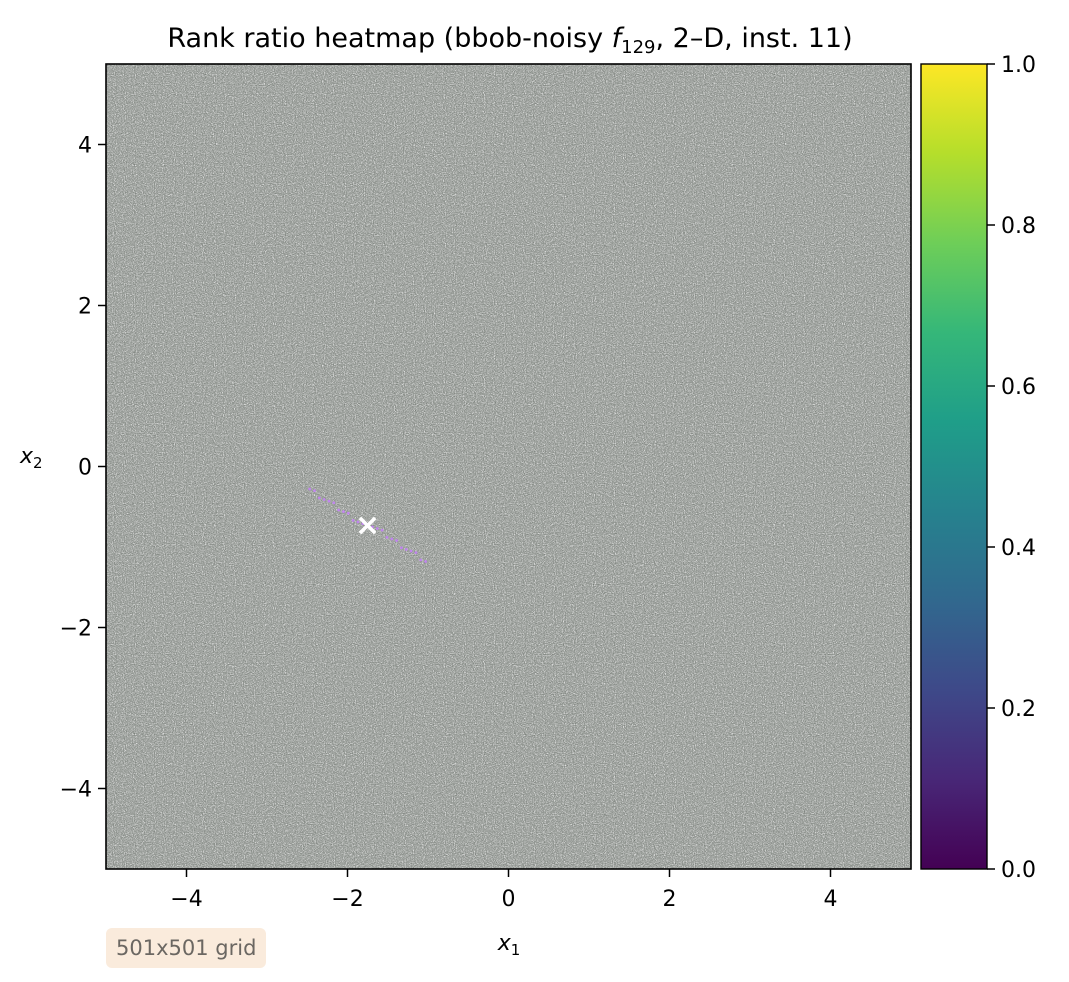 This screenshot has height=982, width=1069. I want to click on y-tick-label: −4, so click(76, 790).